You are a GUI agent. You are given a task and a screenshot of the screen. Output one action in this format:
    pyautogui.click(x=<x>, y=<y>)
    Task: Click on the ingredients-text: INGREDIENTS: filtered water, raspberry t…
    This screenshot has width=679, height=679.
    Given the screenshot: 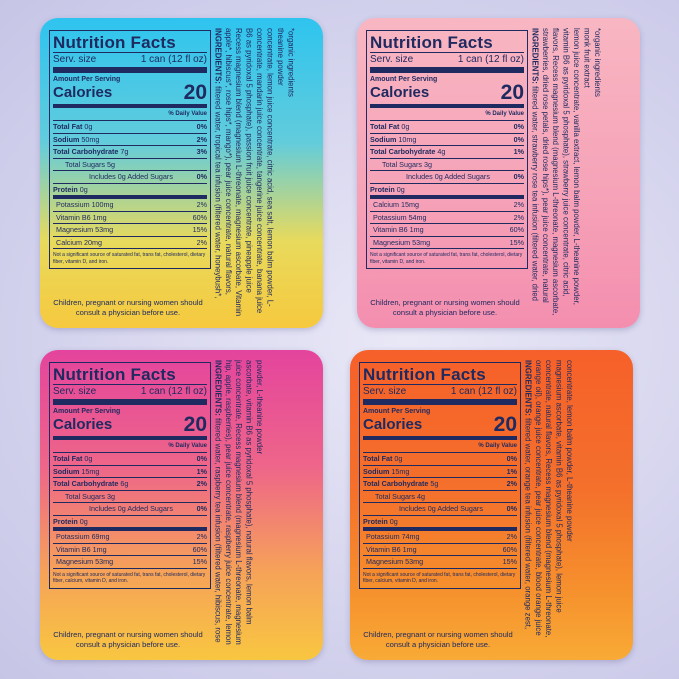 What is the action you would take?
    pyautogui.click(x=238, y=506)
    